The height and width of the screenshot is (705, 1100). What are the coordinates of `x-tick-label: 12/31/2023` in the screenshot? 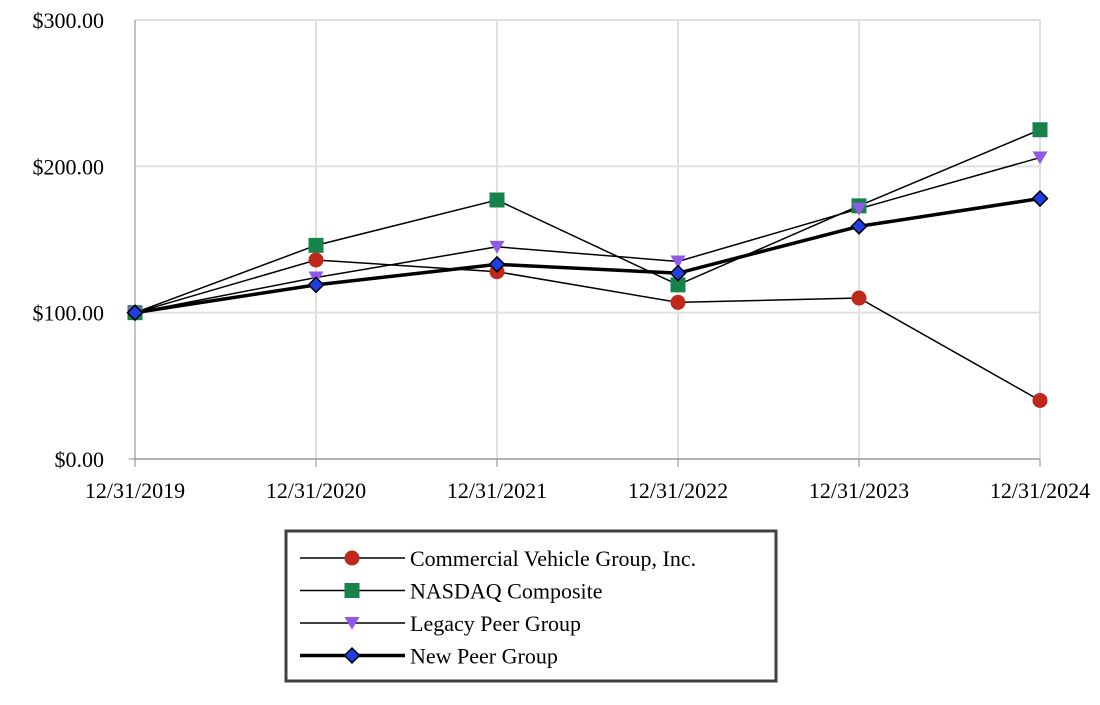 It's located at (859, 490).